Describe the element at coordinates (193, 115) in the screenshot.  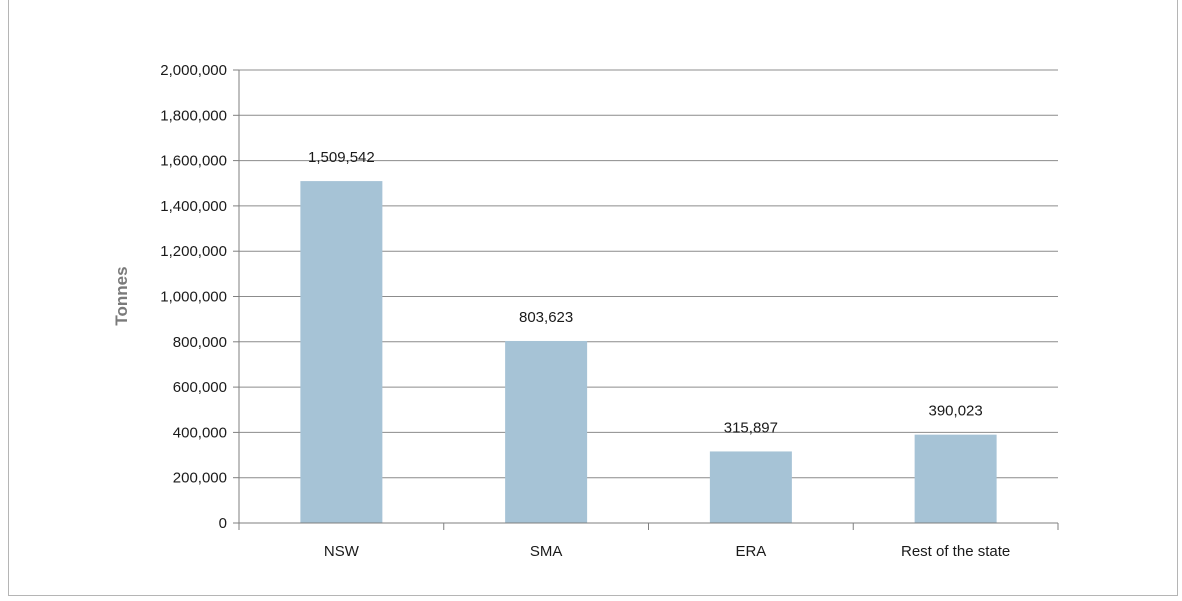
I see `y-tick-label: 1,800,000` at that location.